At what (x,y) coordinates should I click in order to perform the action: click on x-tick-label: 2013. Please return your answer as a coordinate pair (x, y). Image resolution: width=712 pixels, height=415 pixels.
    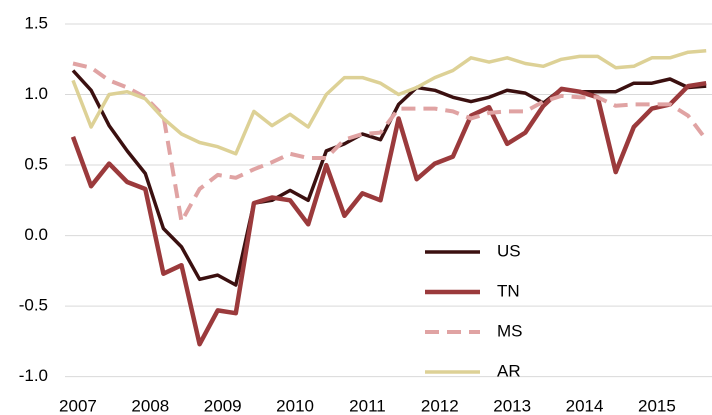
    Looking at the image, I should click on (512, 405).